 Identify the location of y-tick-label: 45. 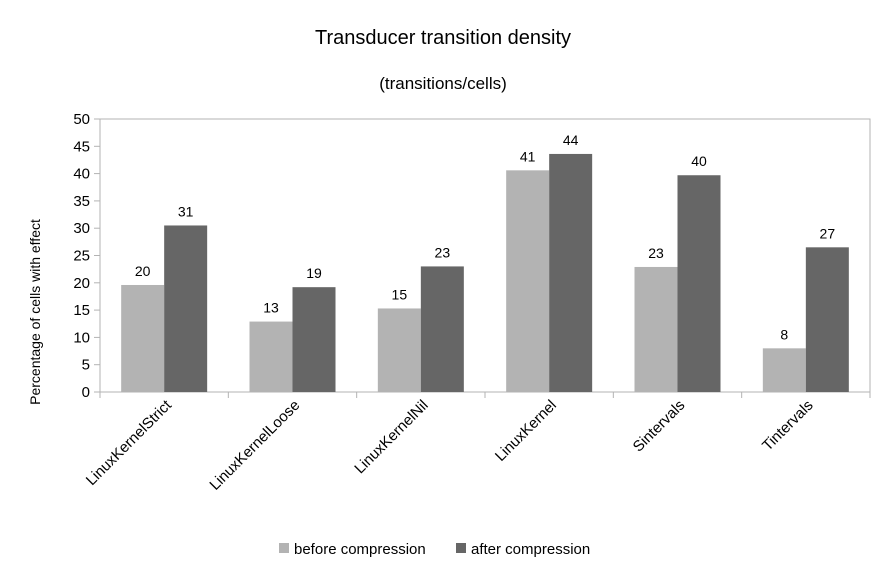
(81, 146).